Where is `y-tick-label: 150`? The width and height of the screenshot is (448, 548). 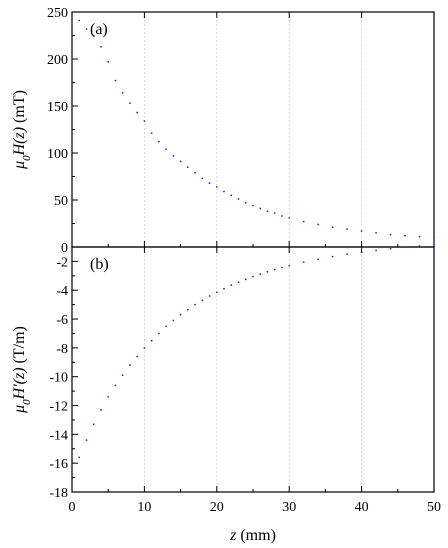
y-tick-label: 150 is located at coordinates (57, 107).